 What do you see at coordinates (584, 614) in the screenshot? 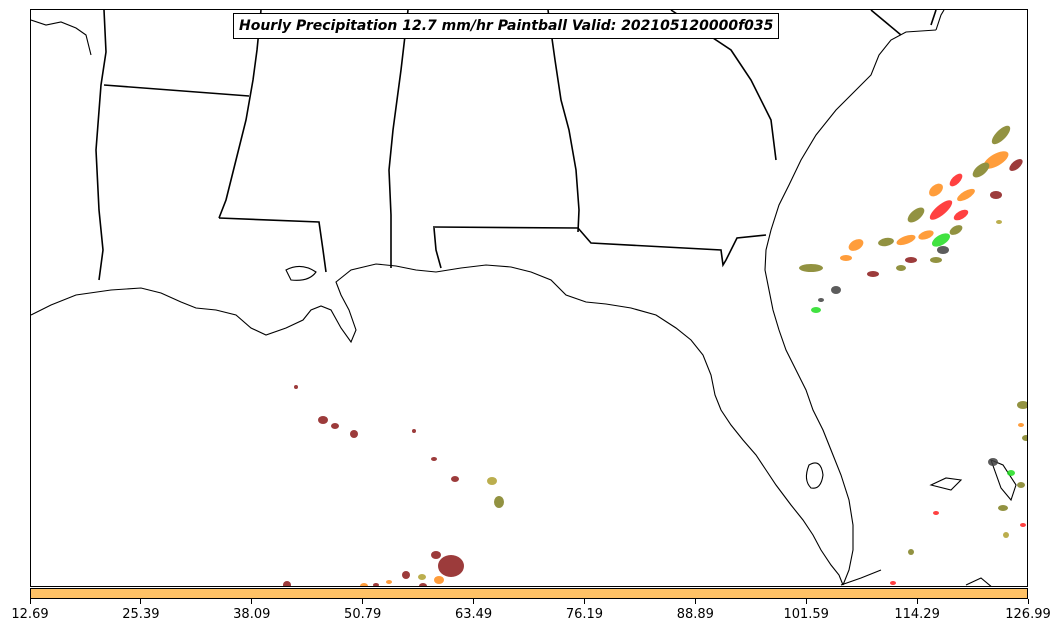
I see `colorbar-tick-label: 76.19` at bounding box center [584, 614].